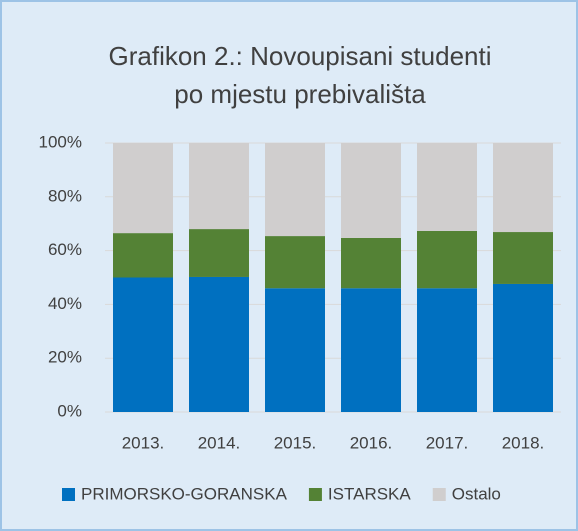 Image resolution: width=578 pixels, height=531 pixels. Describe the element at coordinates (69, 410) in the screenshot. I see `y-tick-label: 0%` at that location.